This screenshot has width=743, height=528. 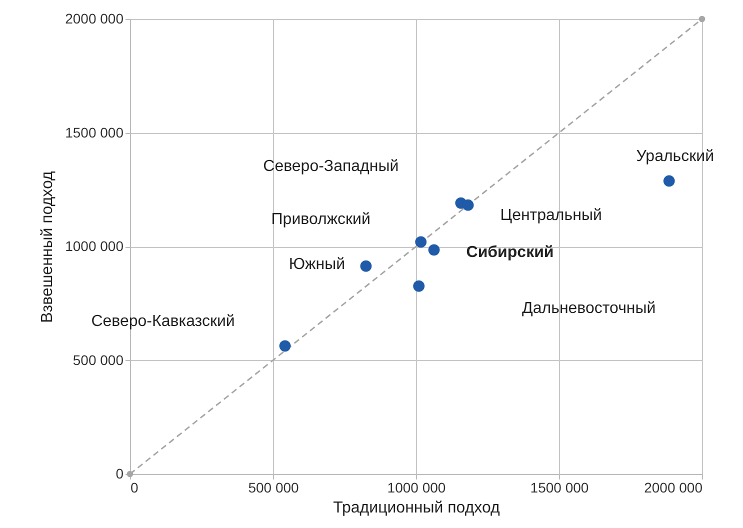 I want to click on x-tick-label: 0, so click(x=134, y=488).